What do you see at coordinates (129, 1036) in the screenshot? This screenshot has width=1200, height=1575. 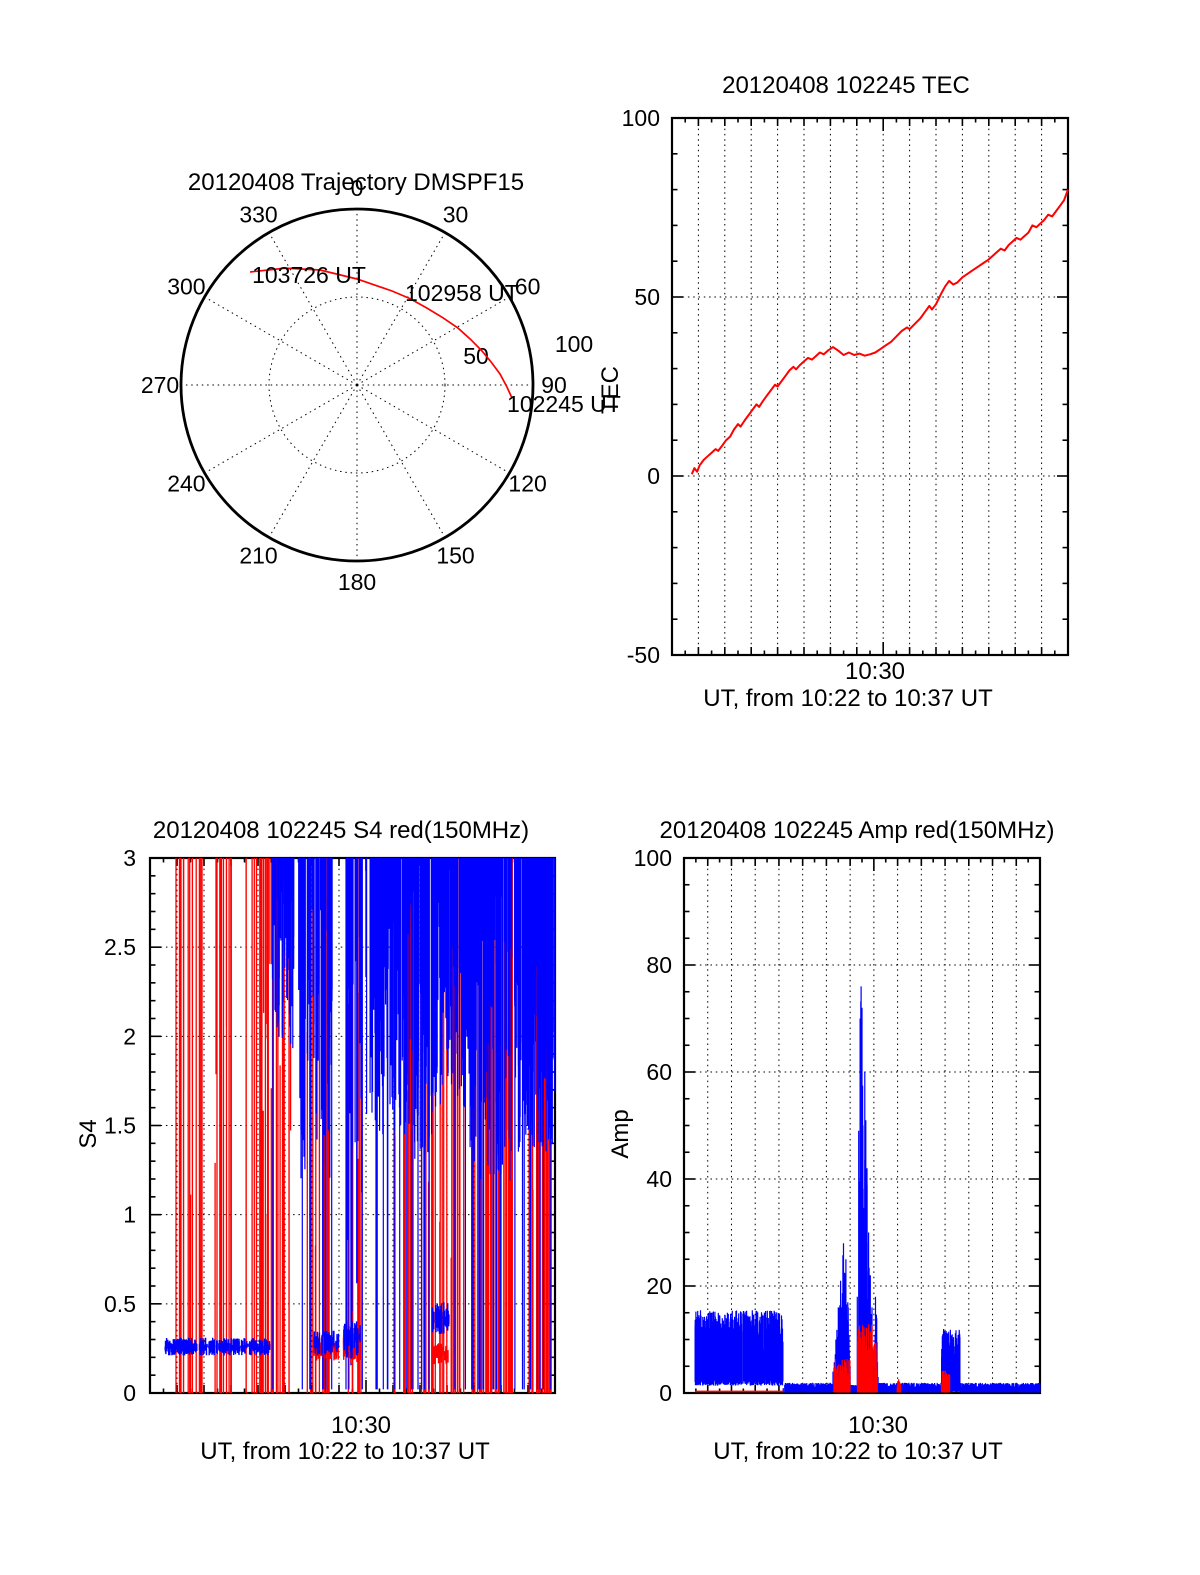 I see `svg-text: 2` at bounding box center [129, 1036].